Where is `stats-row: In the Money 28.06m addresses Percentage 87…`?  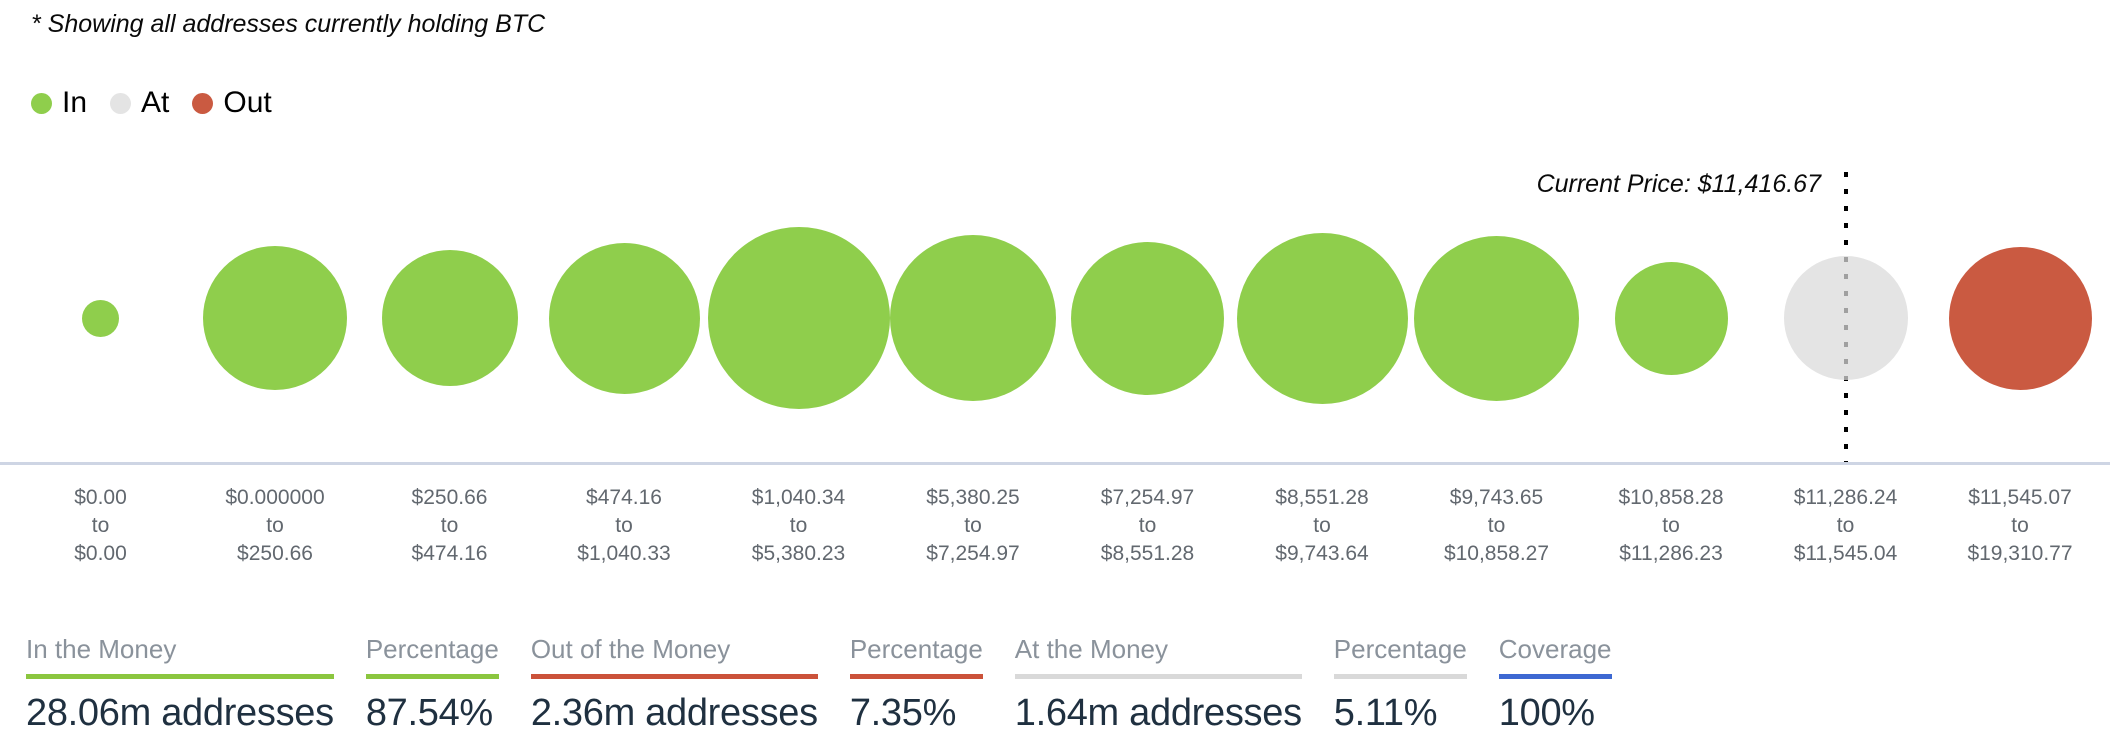 stats-row: In the Money 28.06m addresses Percentage 87… is located at coordinates (819, 684).